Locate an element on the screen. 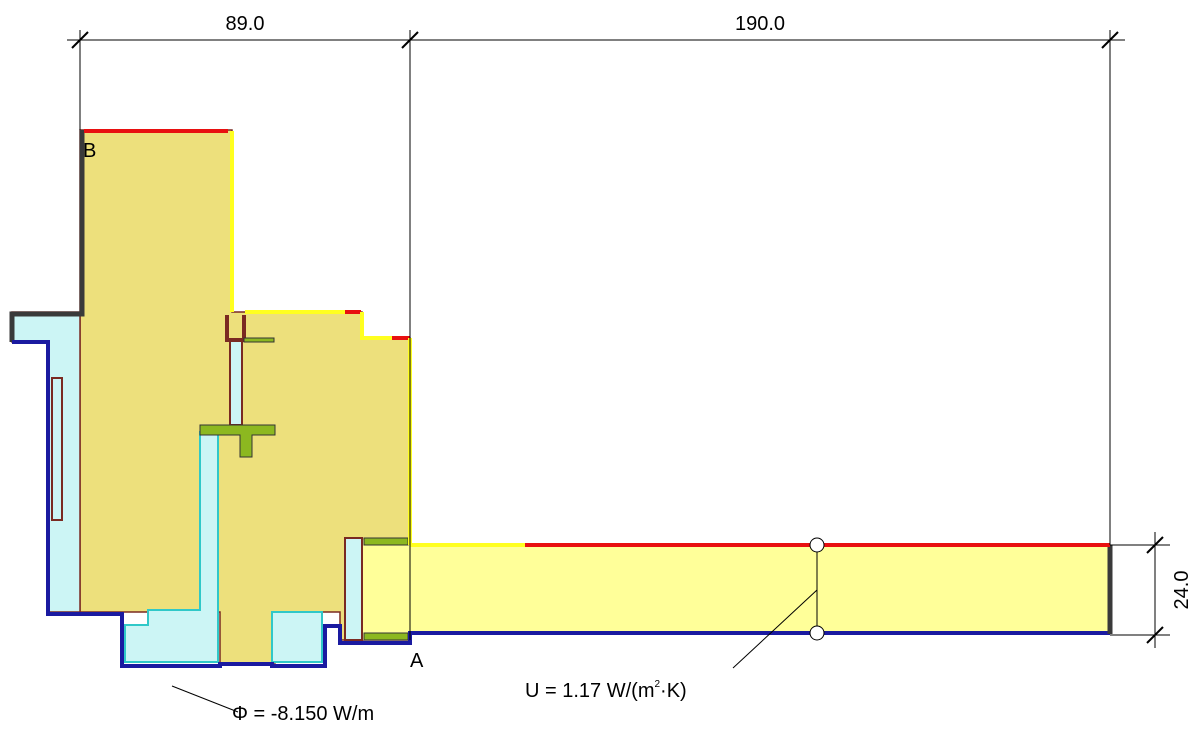 This screenshot has height=733, width=1195. dimension-label: 24.0 is located at coordinates (1182, 590).